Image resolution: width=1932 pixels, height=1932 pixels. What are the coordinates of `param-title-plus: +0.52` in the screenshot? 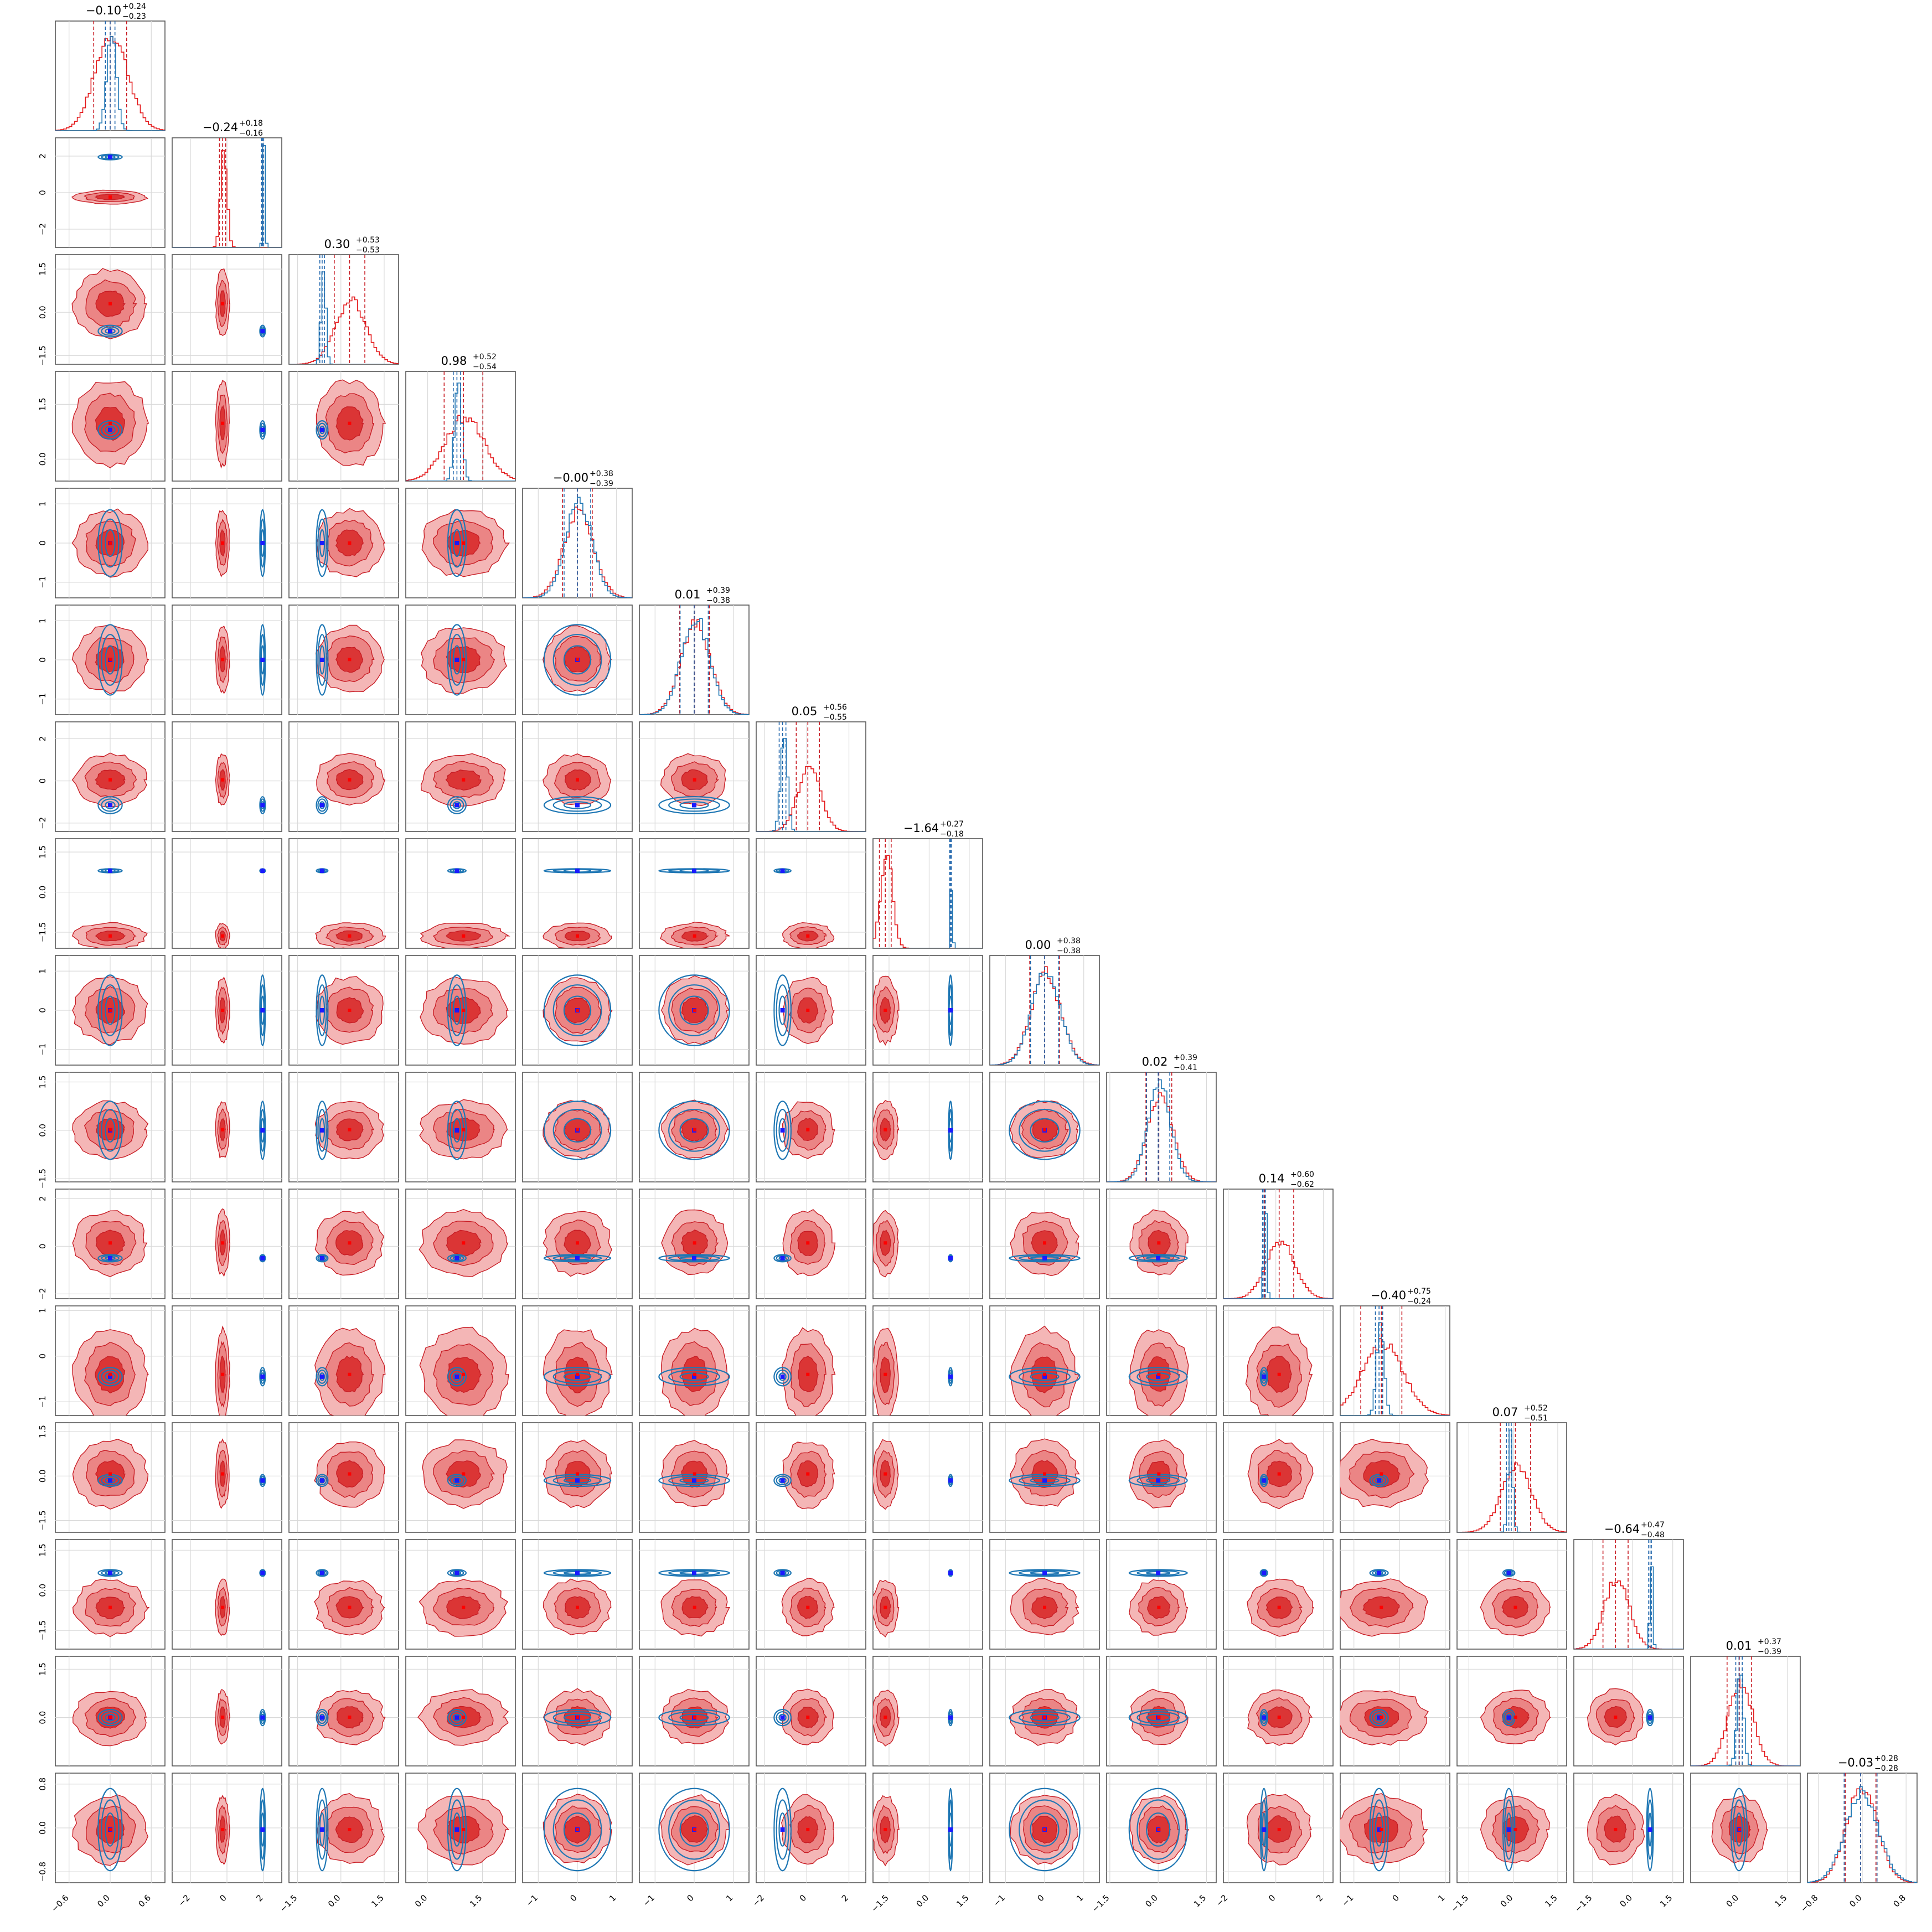 It's located at (485, 357).